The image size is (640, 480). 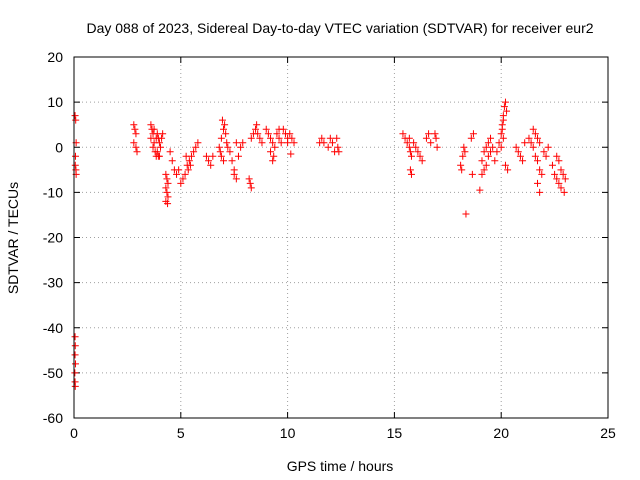 What do you see at coordinates (53, 238) in the screenshot?
I see `y-tick-label: -20` at bounding box center [53, 238].